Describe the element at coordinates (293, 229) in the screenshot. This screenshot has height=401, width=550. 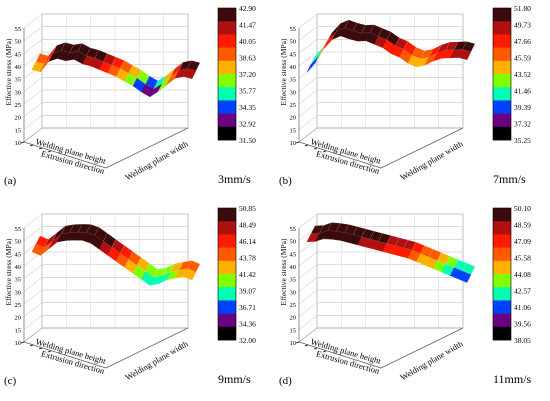
I see `z-tick-label: 55` at that location.